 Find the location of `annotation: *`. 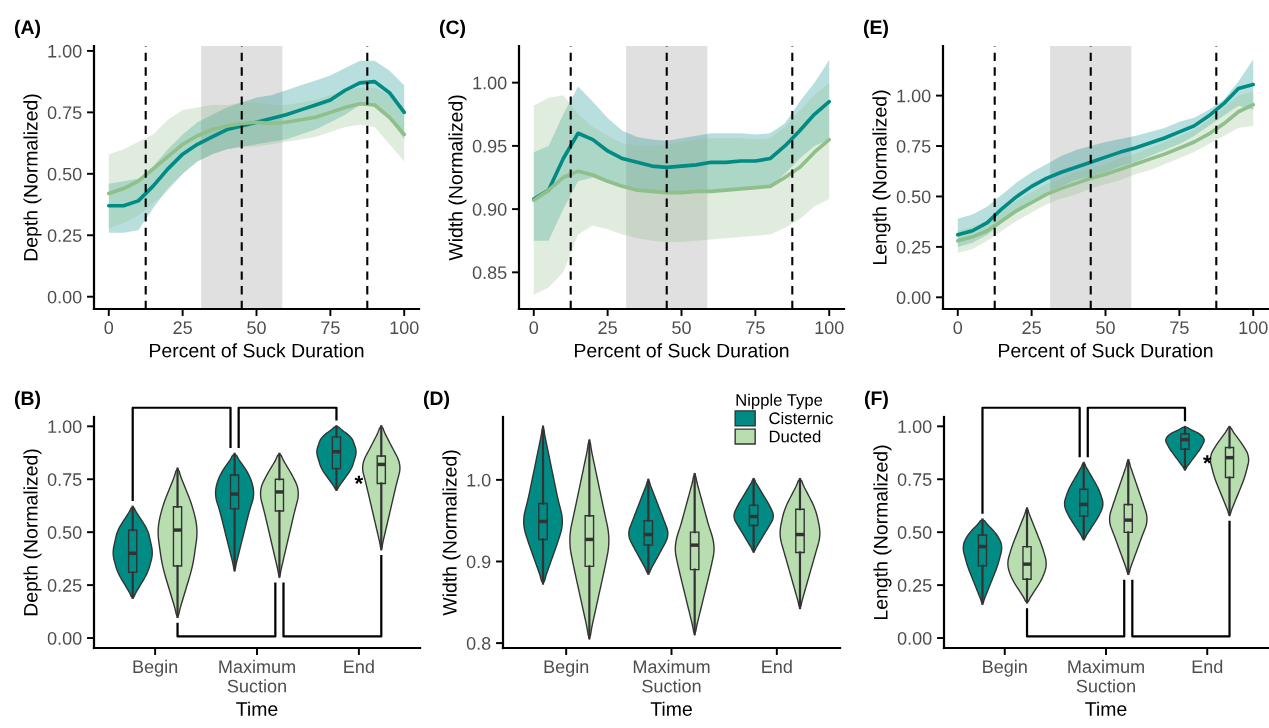

annotation: * is located at coordinates (359, 479).